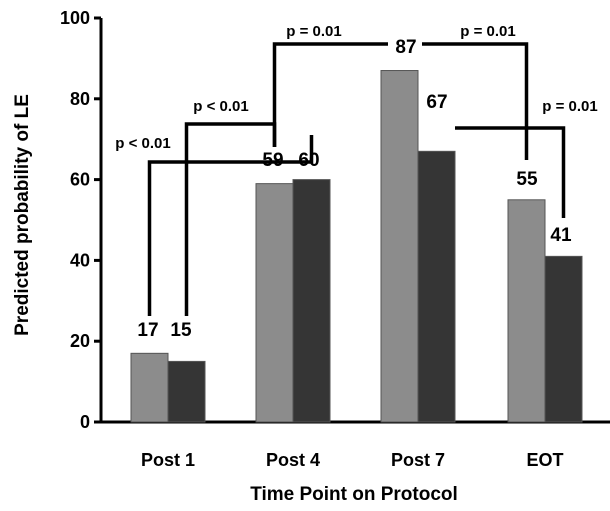 The width and height of the screenshot is (610, 511). I want to click on x-tick-label: EOT, so click(544, 460).